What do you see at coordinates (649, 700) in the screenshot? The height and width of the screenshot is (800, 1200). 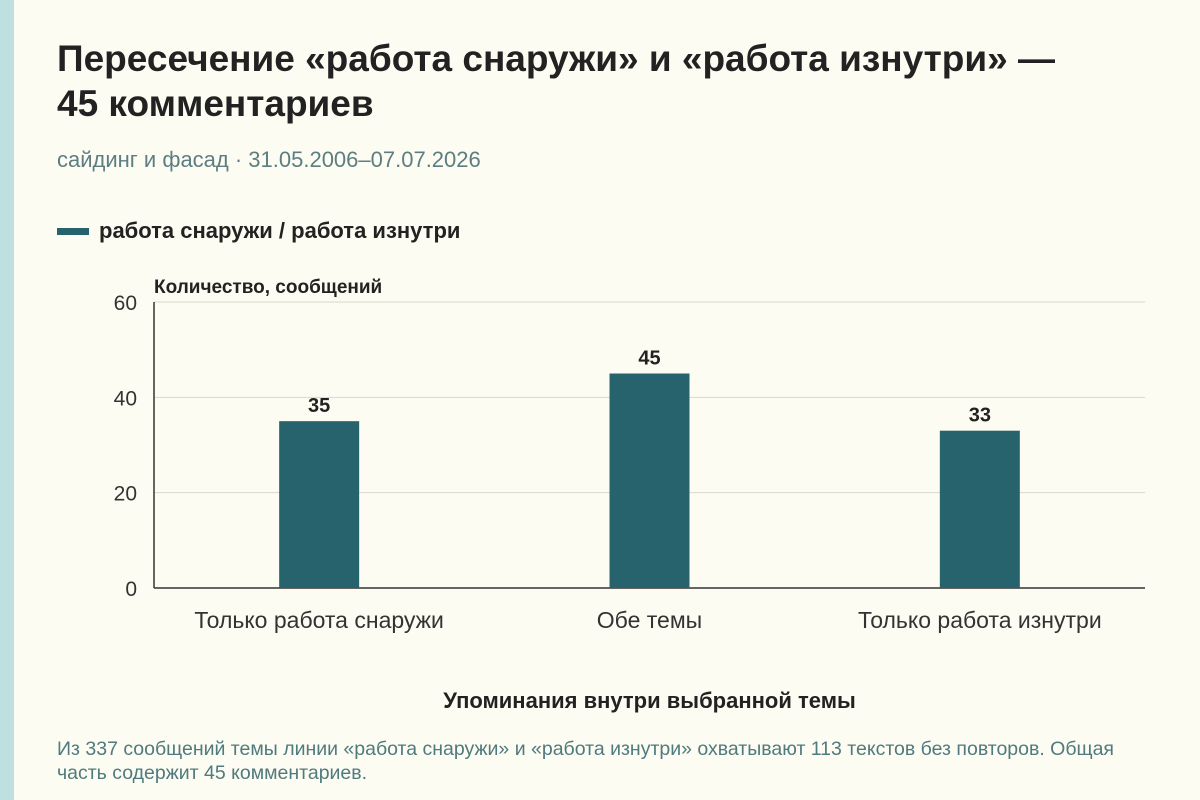 I see `x-axis-label: Упоминания внутри выбранной темы` at bounding box center [649, 700].